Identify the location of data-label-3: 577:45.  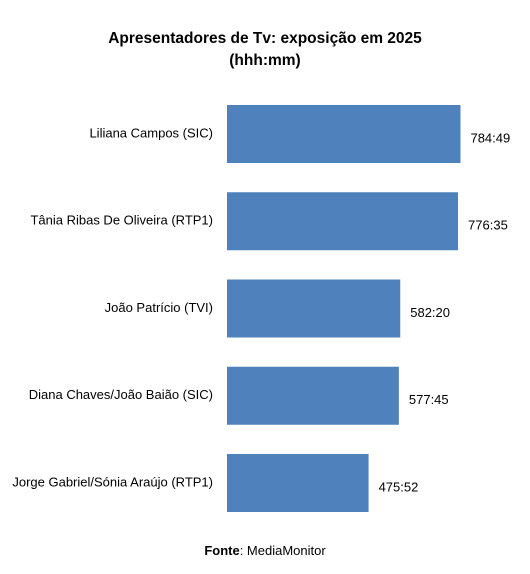
(429, 399).